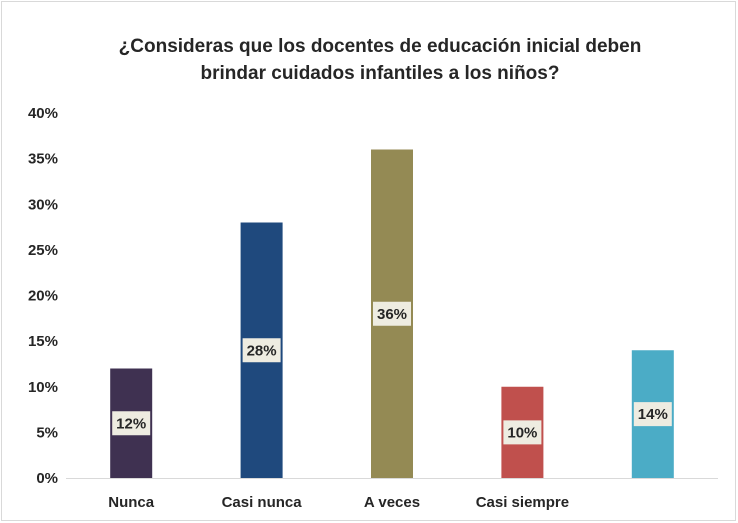 The height and width of the screenshot is (523, 738). Describe the element at coordinates (43, 113) in the screenshot. I see `y-tick-label: 40%` at that location.